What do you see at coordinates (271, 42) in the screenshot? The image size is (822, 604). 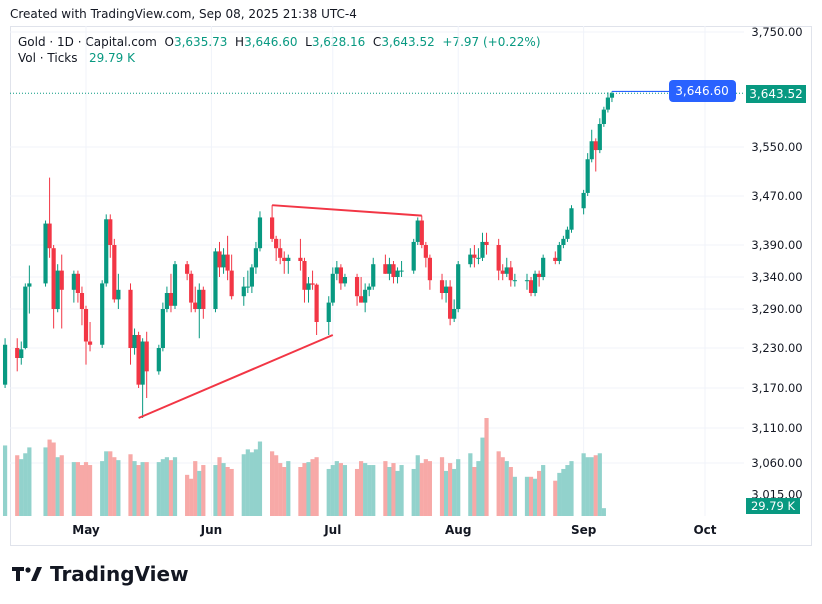 I see `high-value: 3,646.60` at bounding box center [271, 42].